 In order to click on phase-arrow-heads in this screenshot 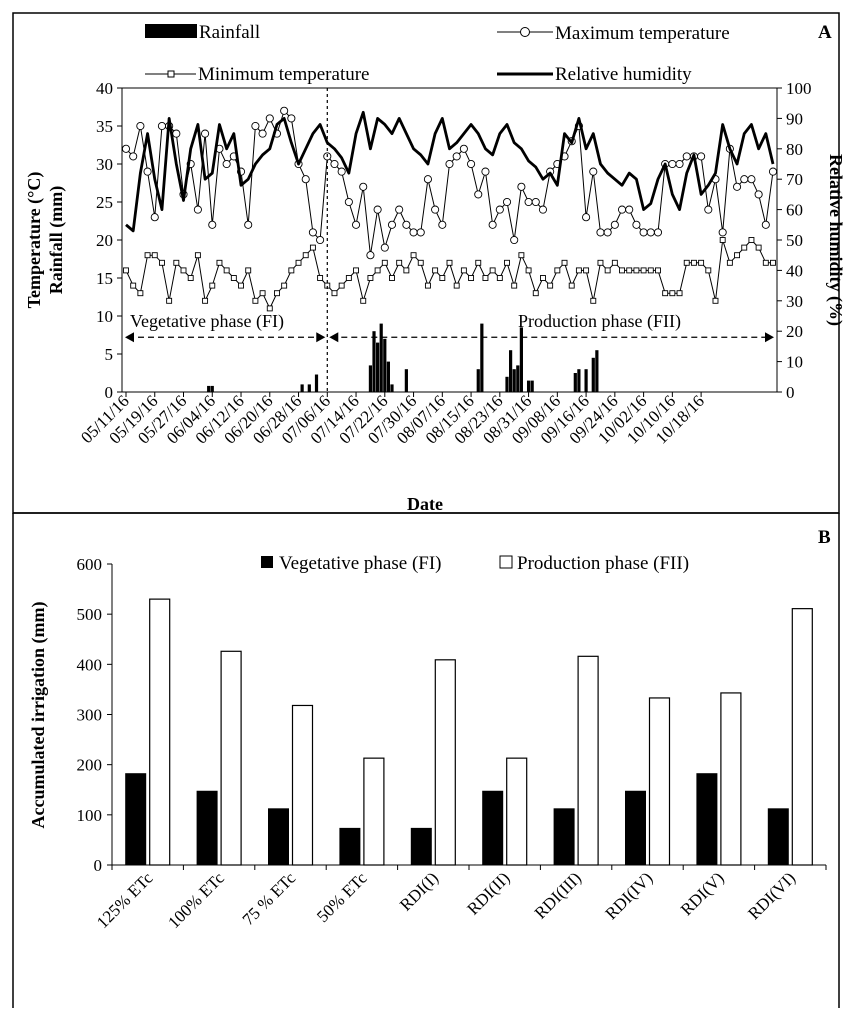, I will do `click(449, 337)`.